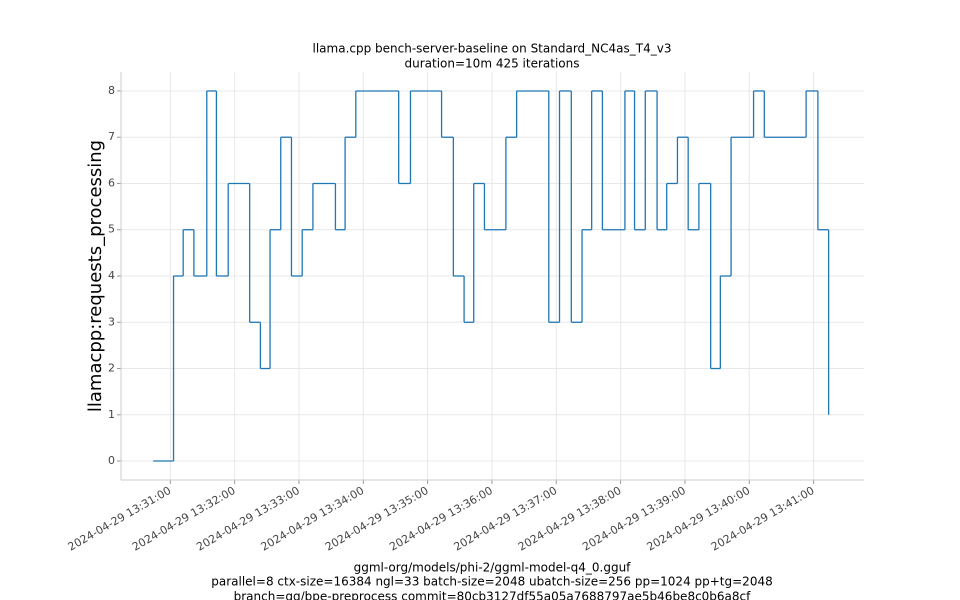 This screenshot has height=600, width=960. What do you see at coordinates (120, 519) in the screenshot?
I see `x-tick-label: 2024-04-29 13:31:00` at bounding box center [120, 519].